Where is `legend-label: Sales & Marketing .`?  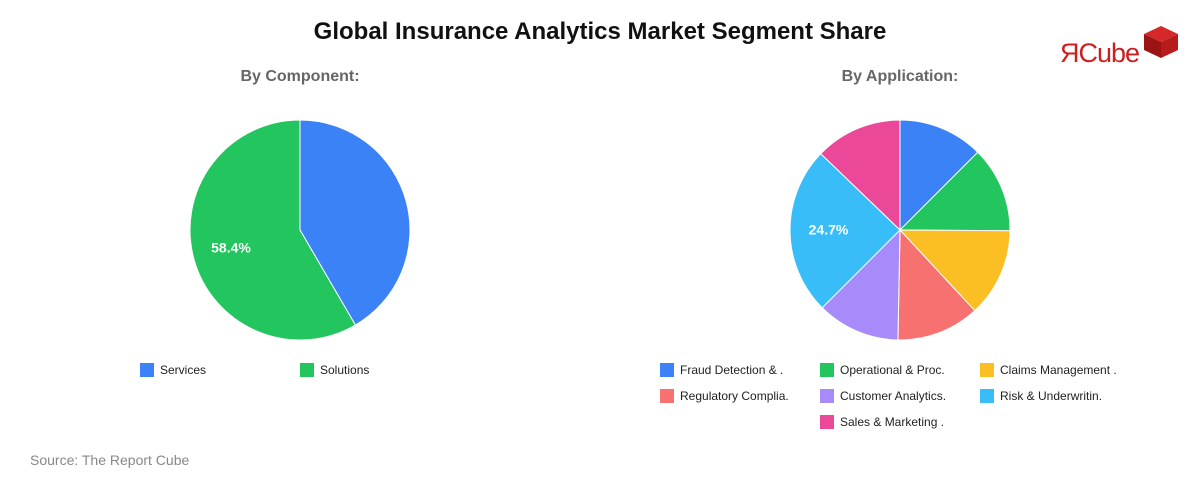 legend-label: Sales & Marketing . is located at coordinates (892, 422).